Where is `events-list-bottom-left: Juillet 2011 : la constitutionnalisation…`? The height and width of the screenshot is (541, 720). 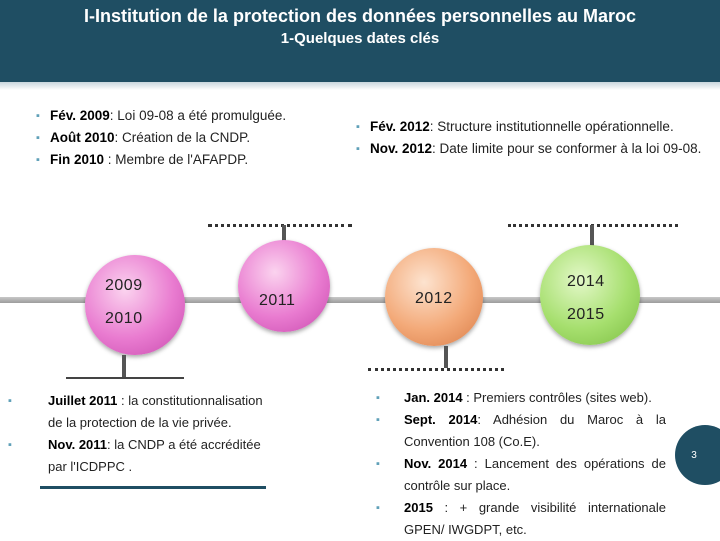
events-list-bottom-left: Juillet 2011 : la constitutionnalisation… is located at coordinates (144, 434).